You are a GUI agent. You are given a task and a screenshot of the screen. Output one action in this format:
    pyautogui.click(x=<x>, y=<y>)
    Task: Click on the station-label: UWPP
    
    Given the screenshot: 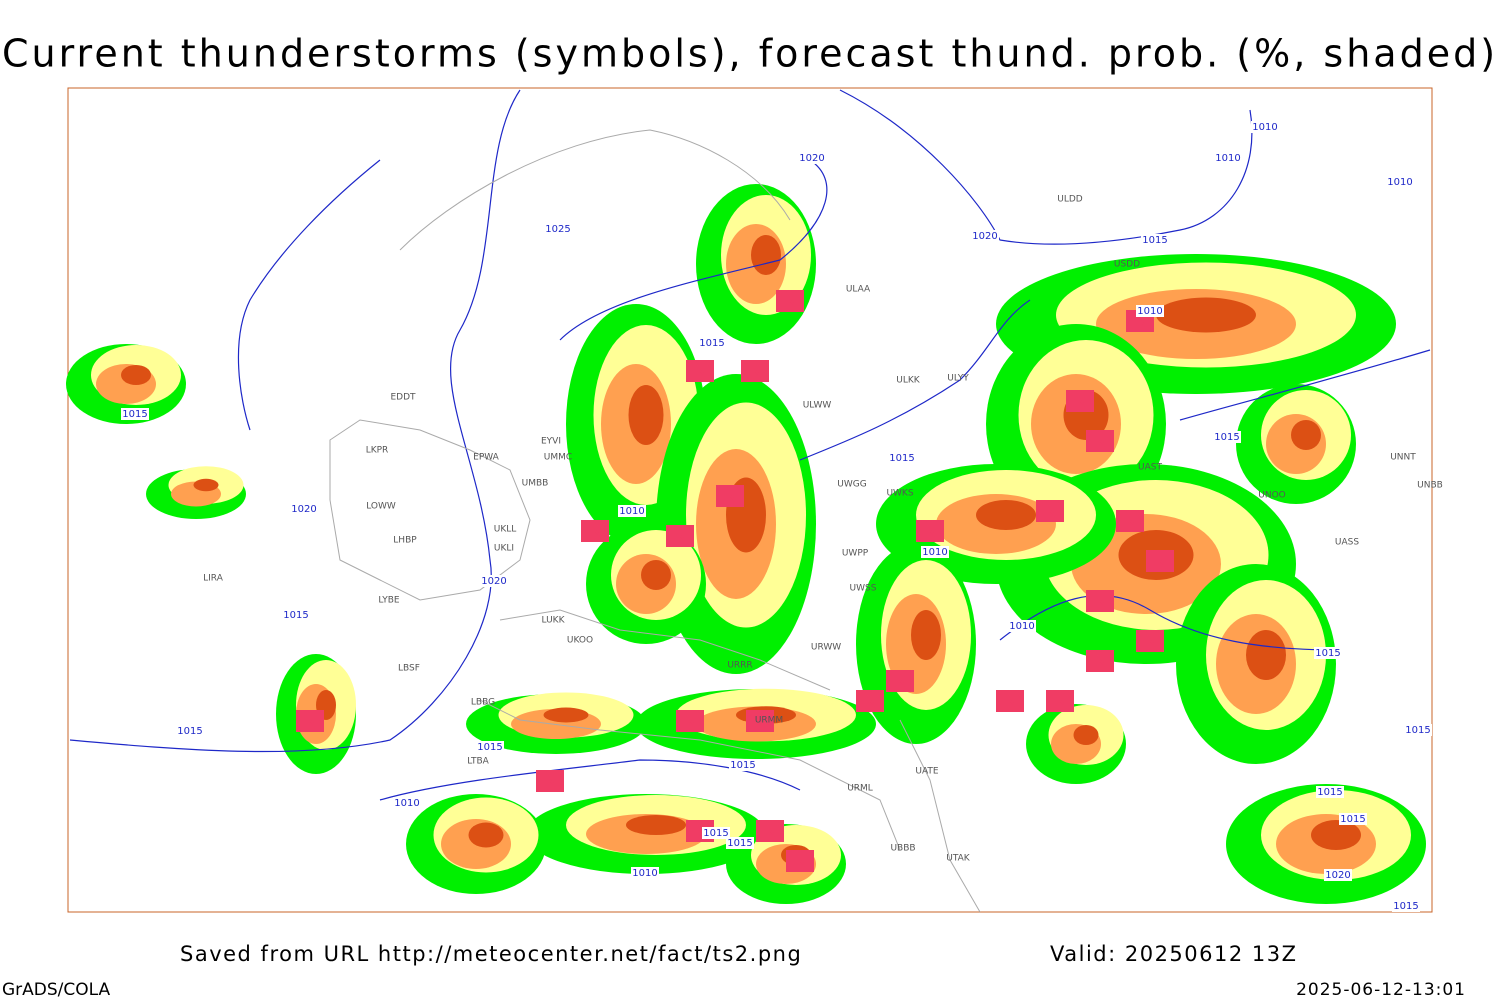 What is the action you would take?
    pyautogui.click(x=855, y=554)
    